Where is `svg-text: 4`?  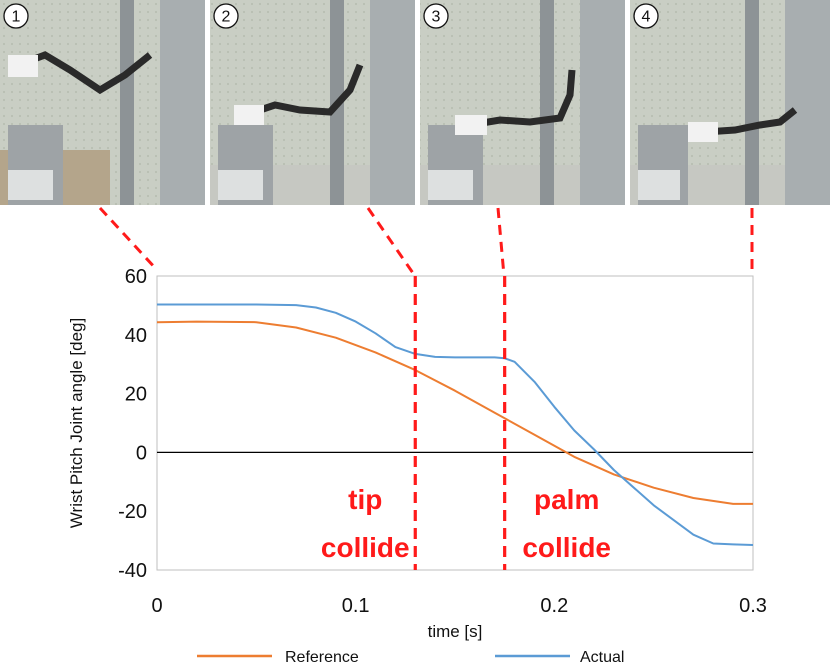 svg-text: 4 is located at coordinates (646, 17).